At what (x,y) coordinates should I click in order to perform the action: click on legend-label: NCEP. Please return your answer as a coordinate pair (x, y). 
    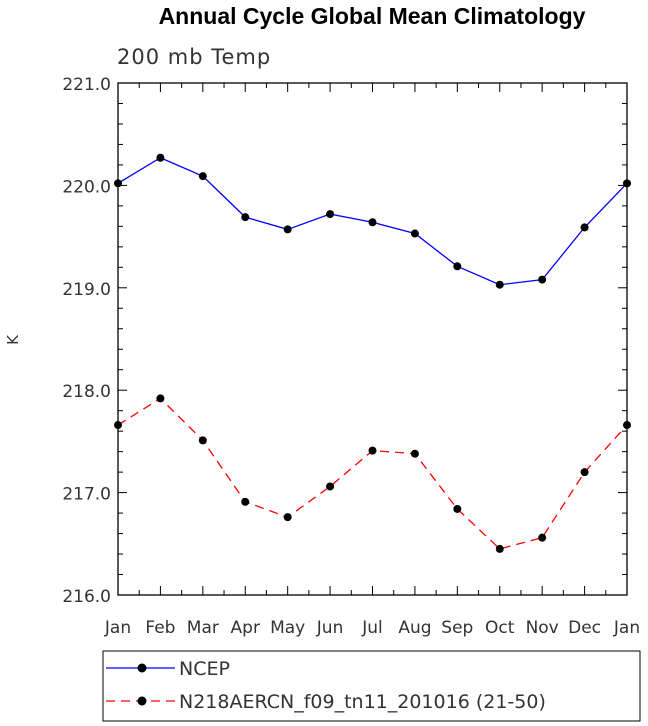
    Looking at the image, I should click on (204, 669).